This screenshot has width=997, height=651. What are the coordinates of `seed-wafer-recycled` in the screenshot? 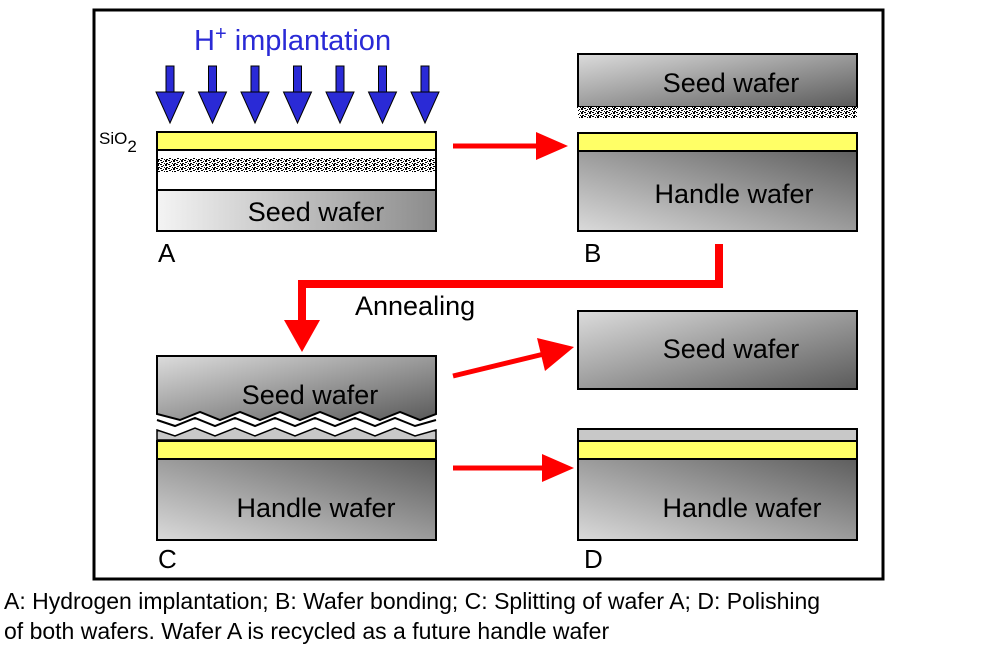 It's located at (717, 350).